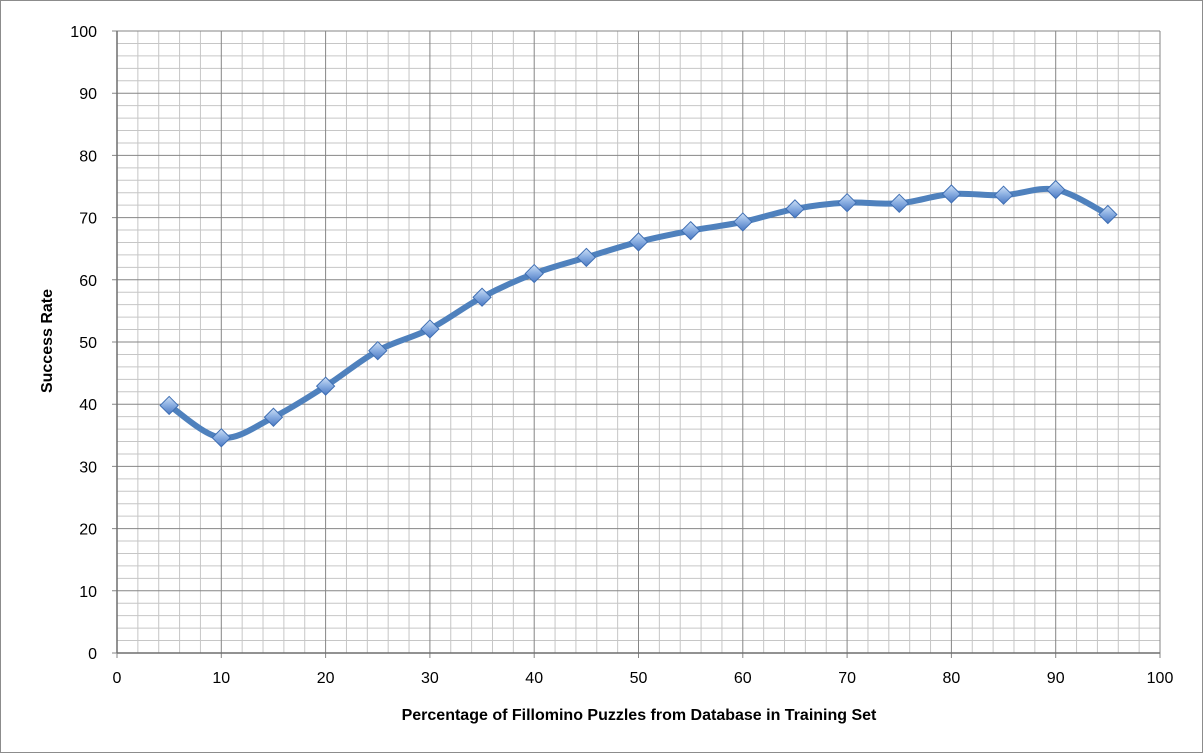  Describe the element at coordinates (1160, 678) in the screenshot. I see `x-tick-label: 100` at that location.